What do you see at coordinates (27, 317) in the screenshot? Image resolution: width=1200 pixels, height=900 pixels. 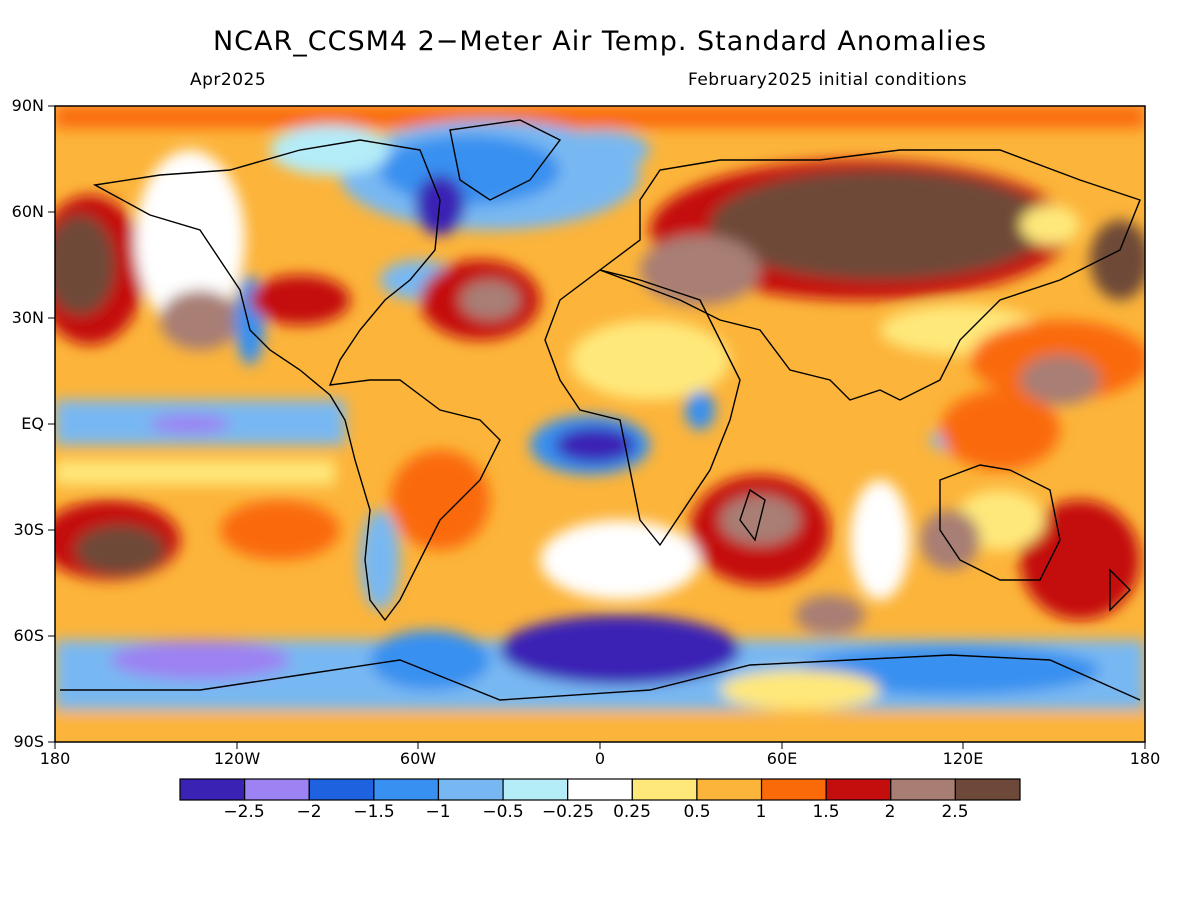 I see `lat-label-30n: 30N` at bounding box center [27, 317].